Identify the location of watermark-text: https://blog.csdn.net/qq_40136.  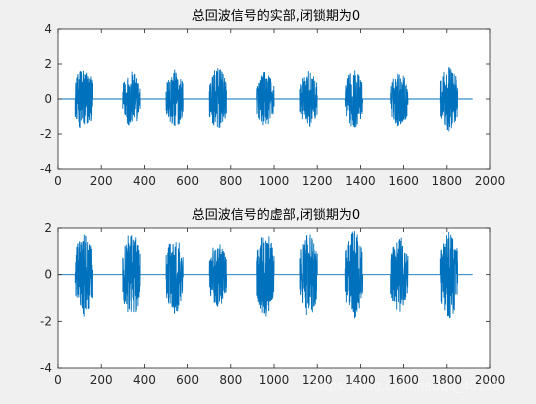
(406, 386).